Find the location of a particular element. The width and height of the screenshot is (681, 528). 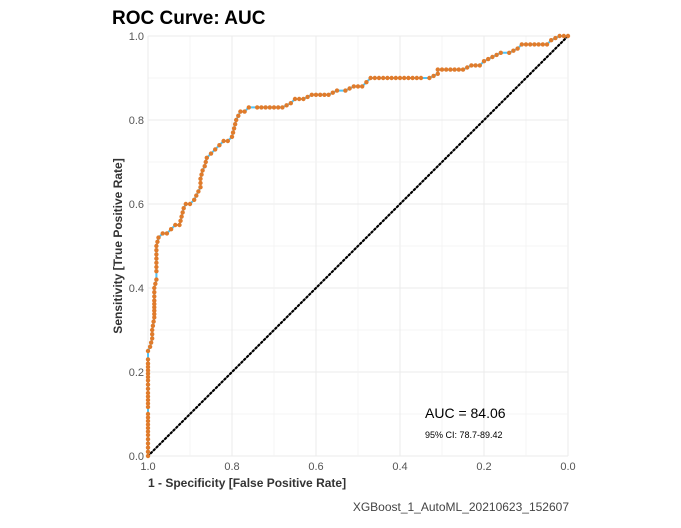

x-tick-labels: 1.0 0.8 0.6 0.4 0.2 0.0 is located at coordinates (357, 467).